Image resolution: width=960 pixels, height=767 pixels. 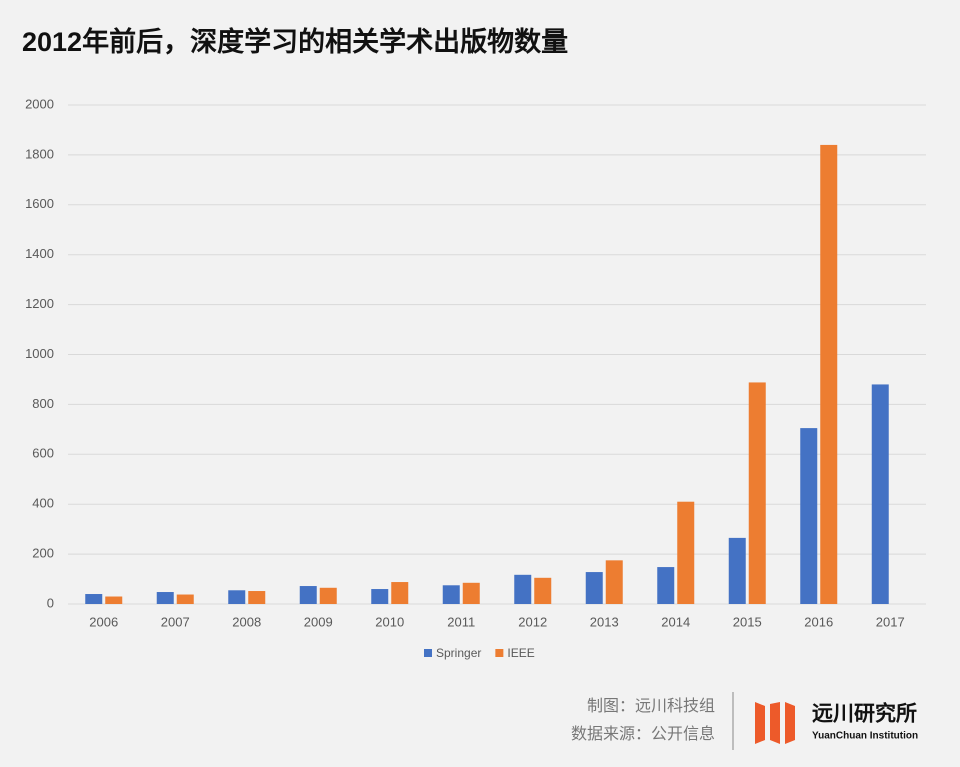 I want to click on y-tick-label: 0, so click(x=50, y=602).